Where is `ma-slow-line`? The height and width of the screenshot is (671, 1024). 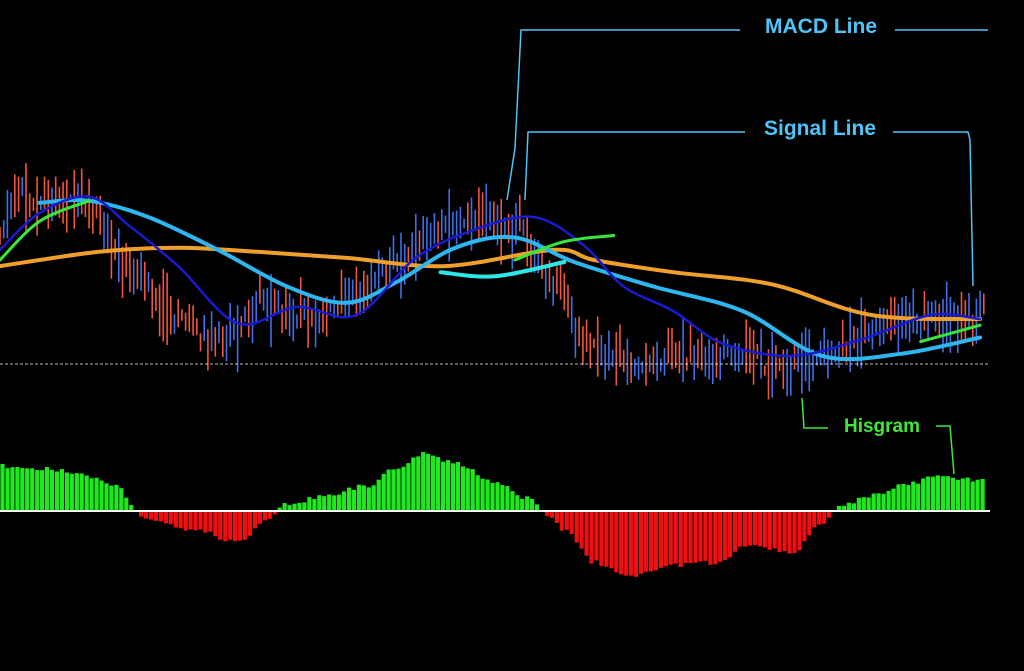 ma-slow-line is located at coordinates (491, 283).